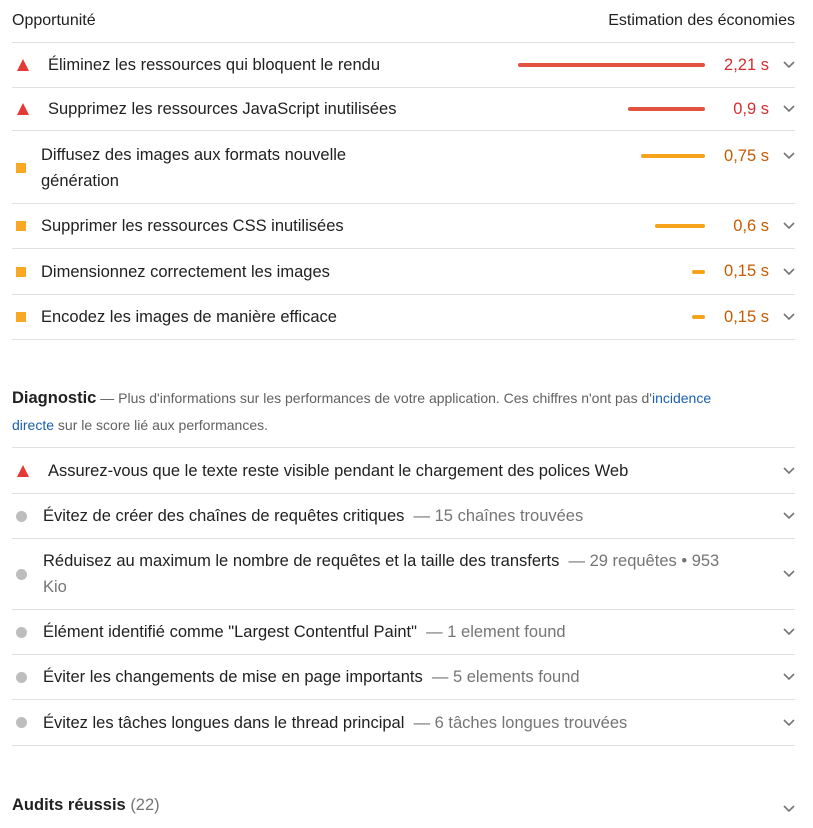  What do you see at coordinates (746, 64) in the screenshot?
I see `savings-value: 2,21 s` at bounding box center [746, 64].